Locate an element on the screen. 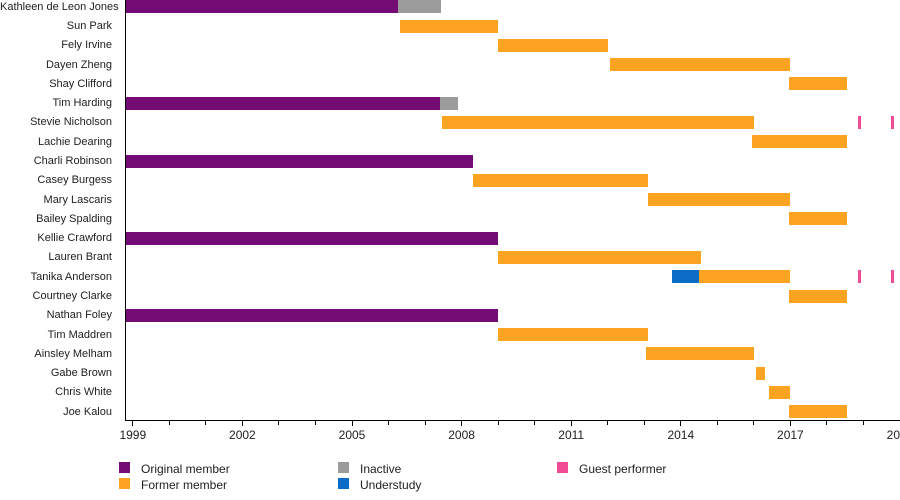 The width and height of the screenshot is (900, 500). x-axis-label: 1999 is located at coordinates (133, 435).